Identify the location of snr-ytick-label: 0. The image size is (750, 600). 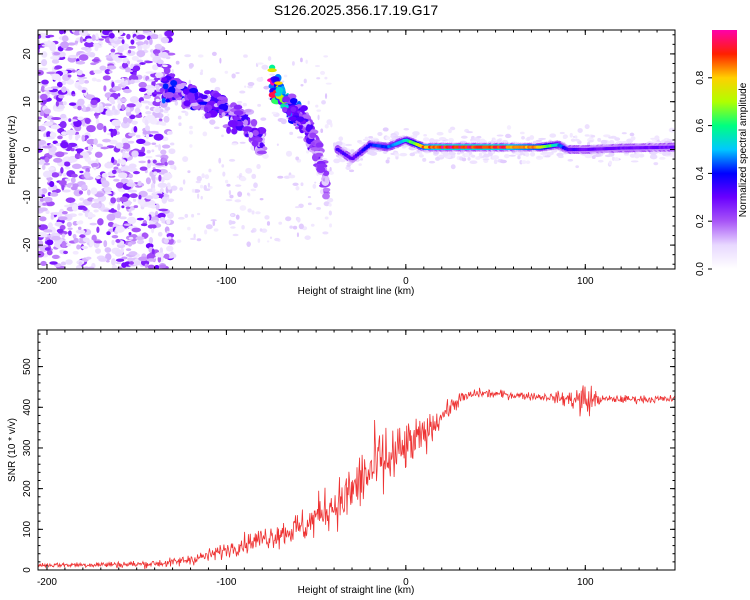
(27, 570).